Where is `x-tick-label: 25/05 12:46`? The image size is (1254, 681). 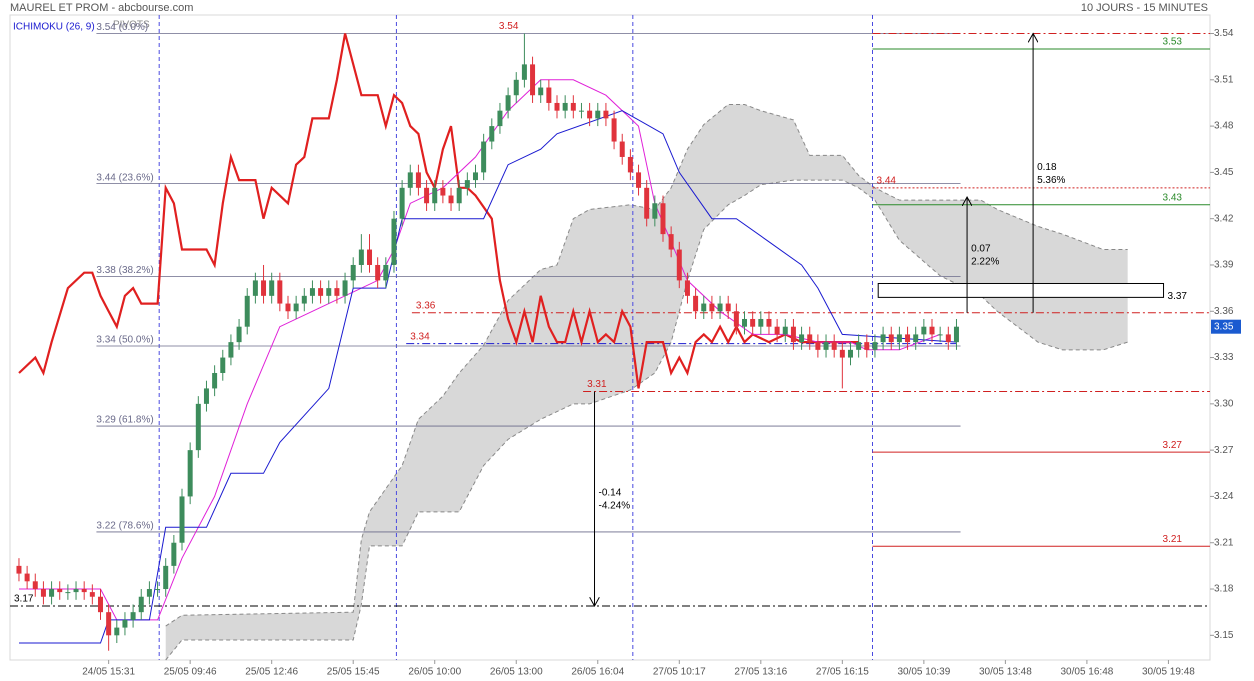 x-tick-label: 25/05 12:46 is located at coordinates (271, 672).